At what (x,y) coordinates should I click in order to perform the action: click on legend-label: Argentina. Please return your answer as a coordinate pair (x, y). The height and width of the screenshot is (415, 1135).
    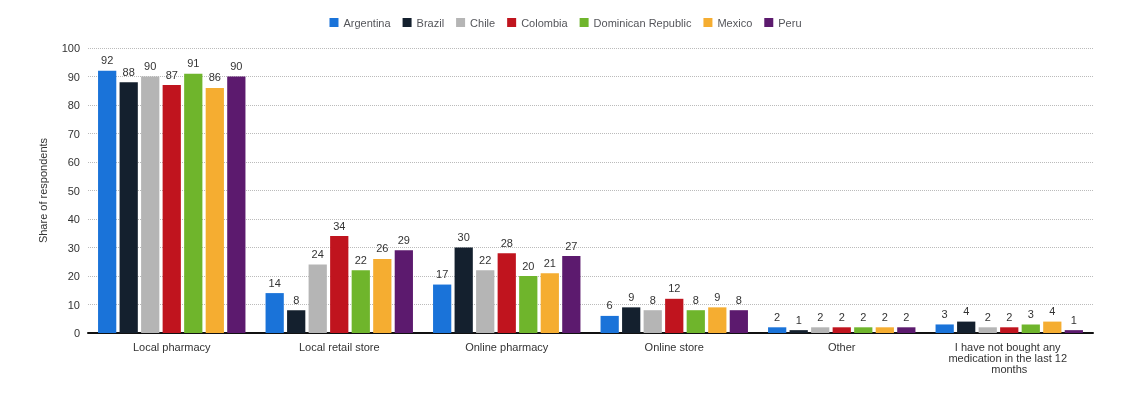
    Looking at the image, I should click on (367, 22).